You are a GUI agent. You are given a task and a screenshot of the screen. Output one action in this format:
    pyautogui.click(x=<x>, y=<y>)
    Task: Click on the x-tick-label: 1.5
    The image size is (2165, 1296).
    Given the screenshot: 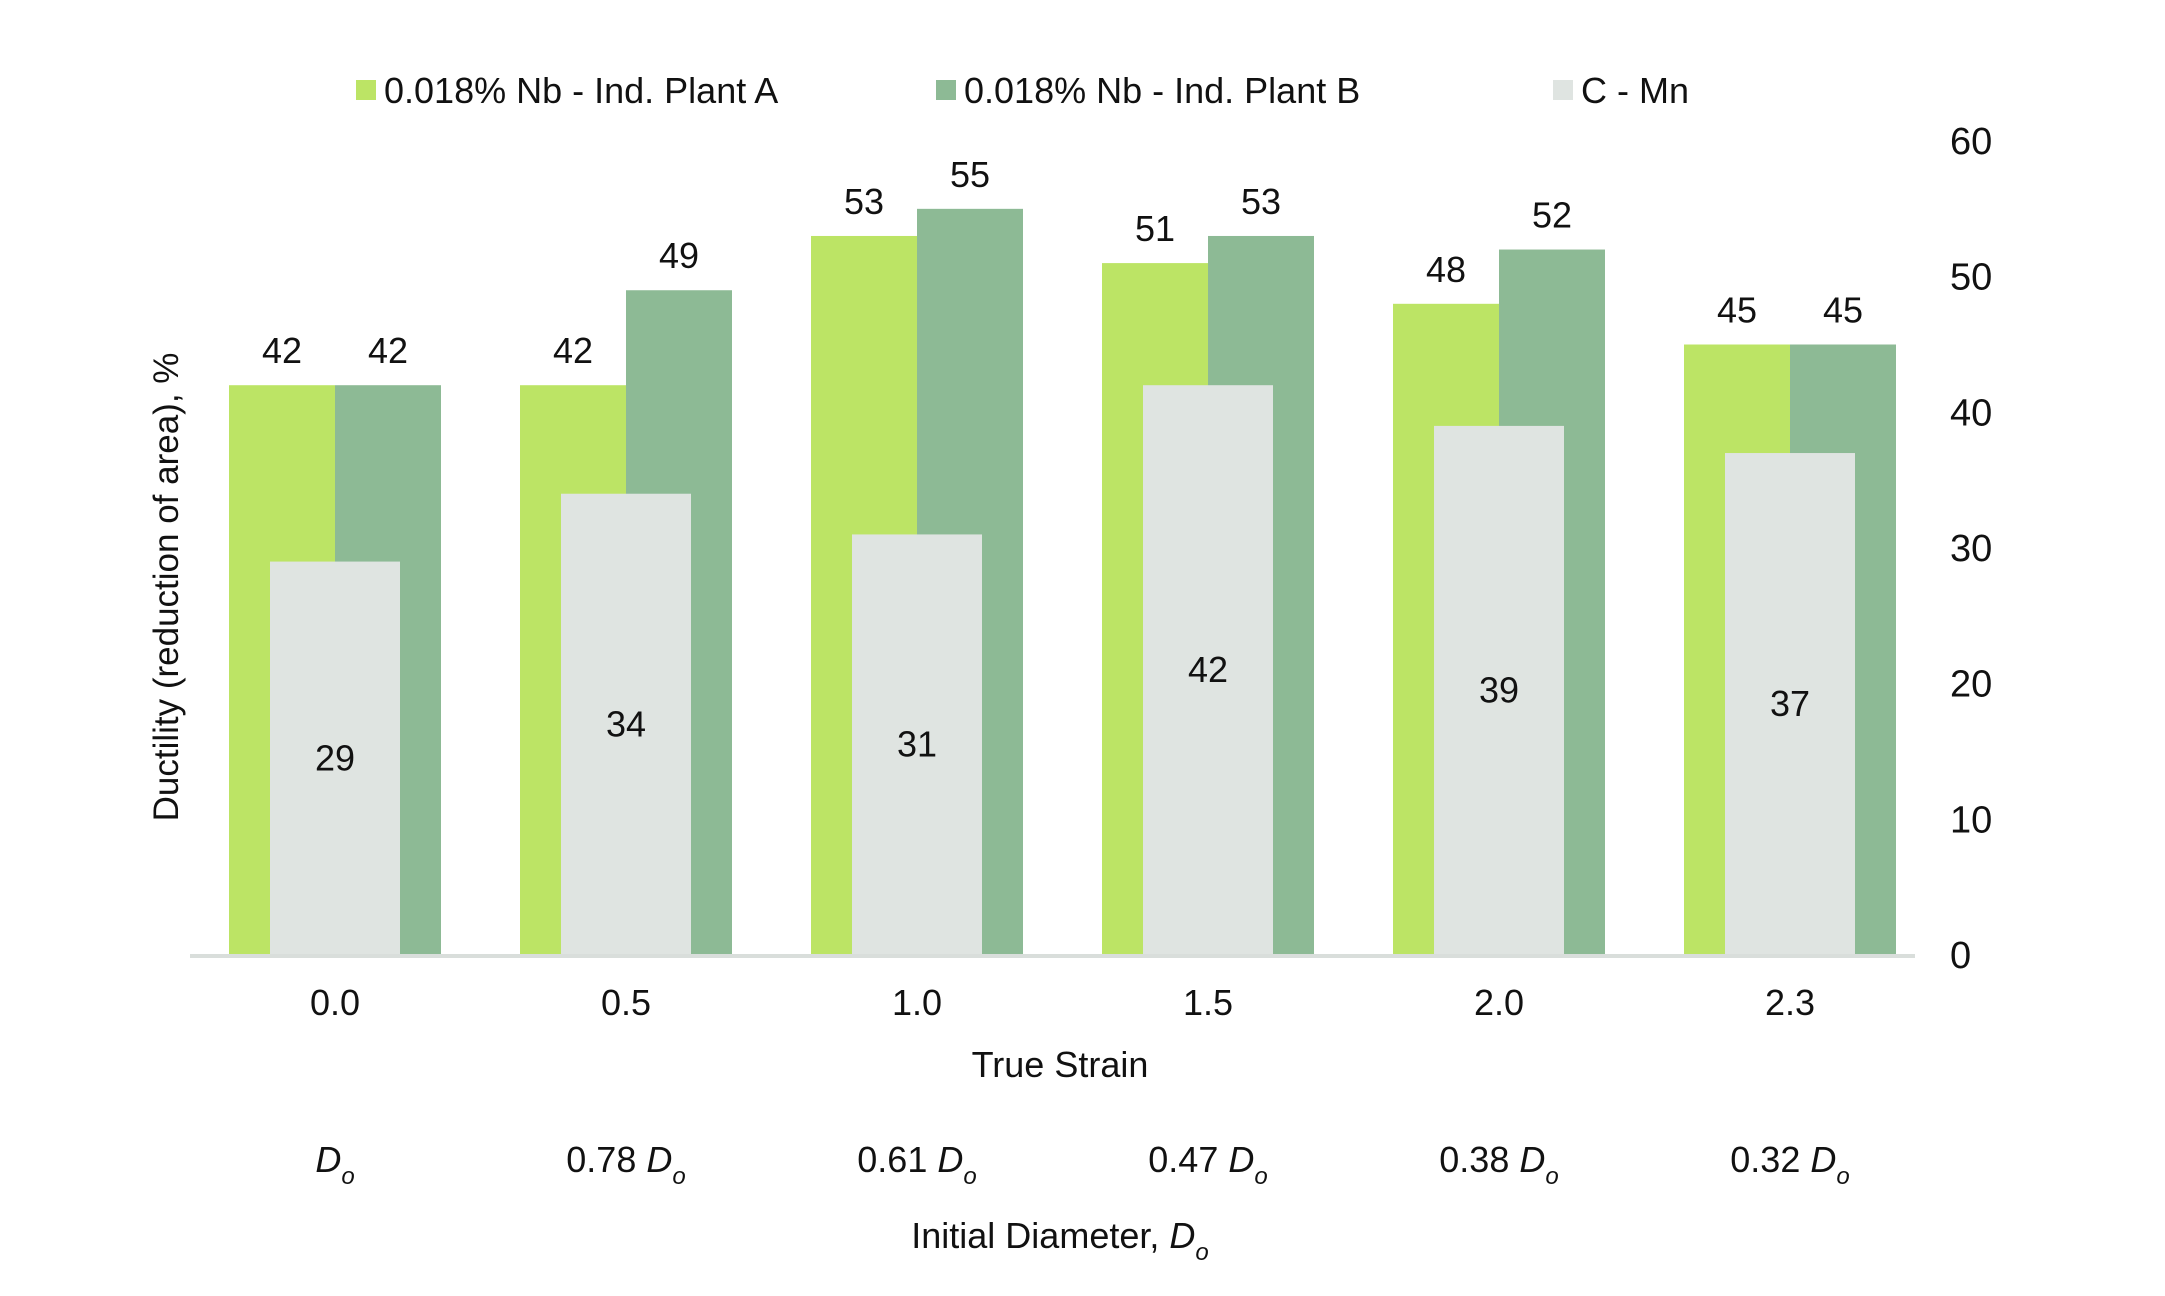 What is the action you would take?
    pyautogui.click(x=1208, y=1002)
    